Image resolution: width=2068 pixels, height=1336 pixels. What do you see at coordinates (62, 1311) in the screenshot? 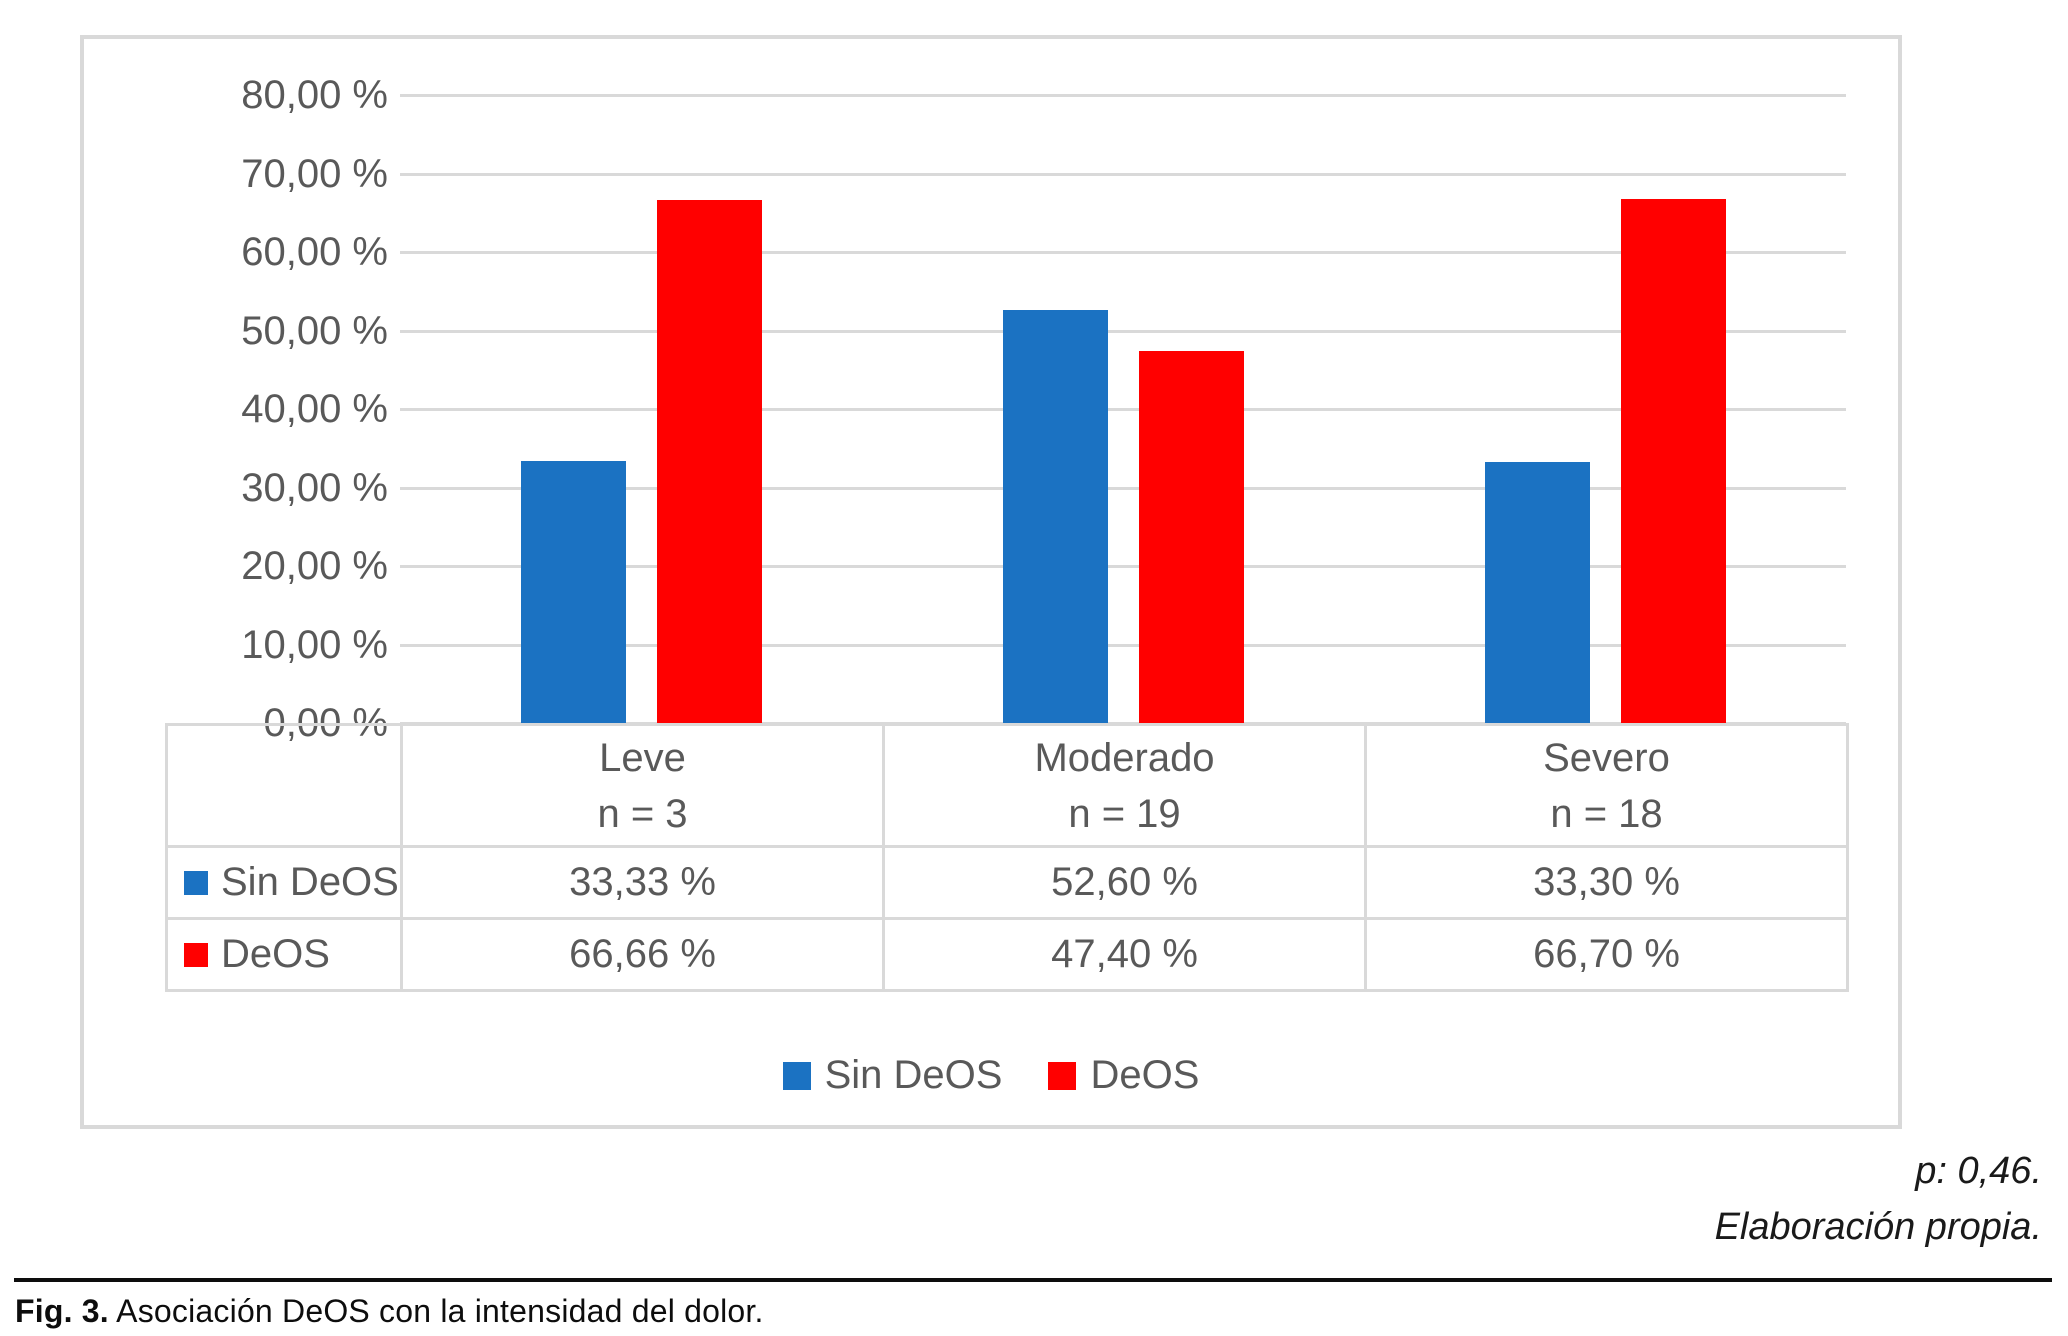
I see `figure-number-label: Fig. 3.` at bounding box center [62, 1311].